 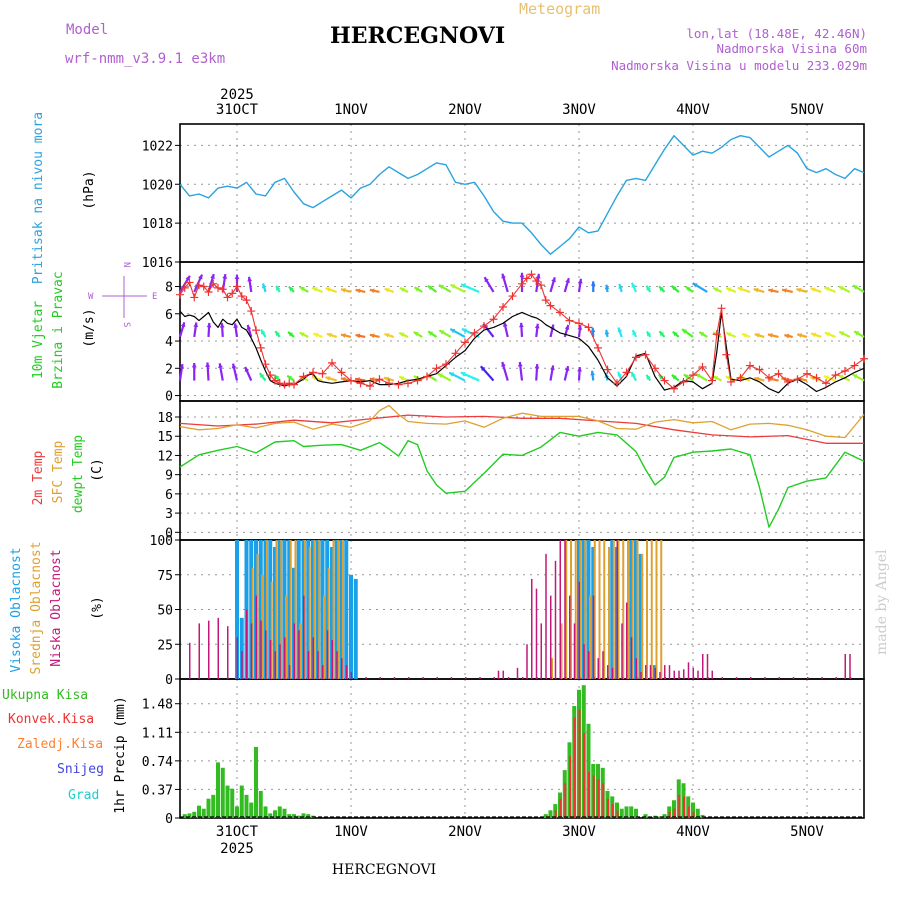 What do you see at coordinates (693, 110) in the screenshot?
I see `date-label-top: 4NOV` at bounding box center [693, 110].